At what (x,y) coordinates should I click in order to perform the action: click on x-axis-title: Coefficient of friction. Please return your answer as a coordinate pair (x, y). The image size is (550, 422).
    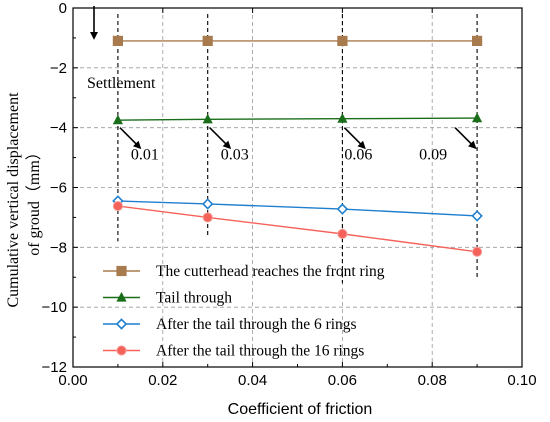
    Looking at the image, I should click on (300, 409).